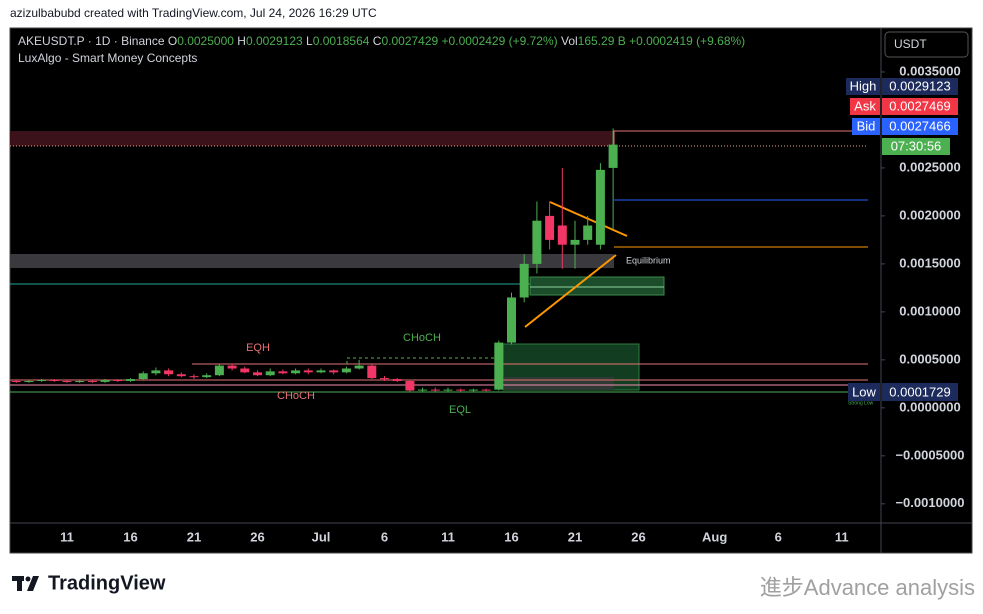 The image size is (983, 614). I want to click on tag-value: 0.0027466, so click(919, 125).